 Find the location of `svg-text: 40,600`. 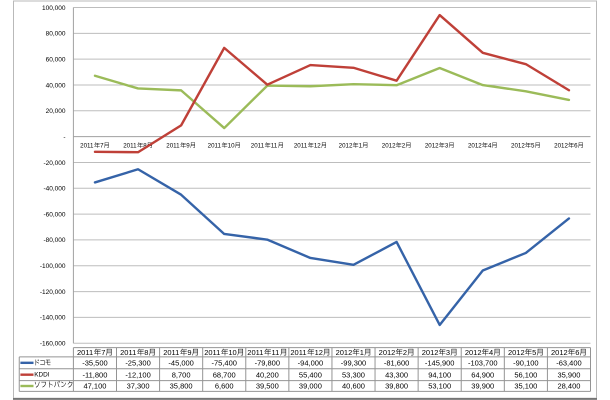

svg-text: 40,600 is located at coordinates (353, 386).